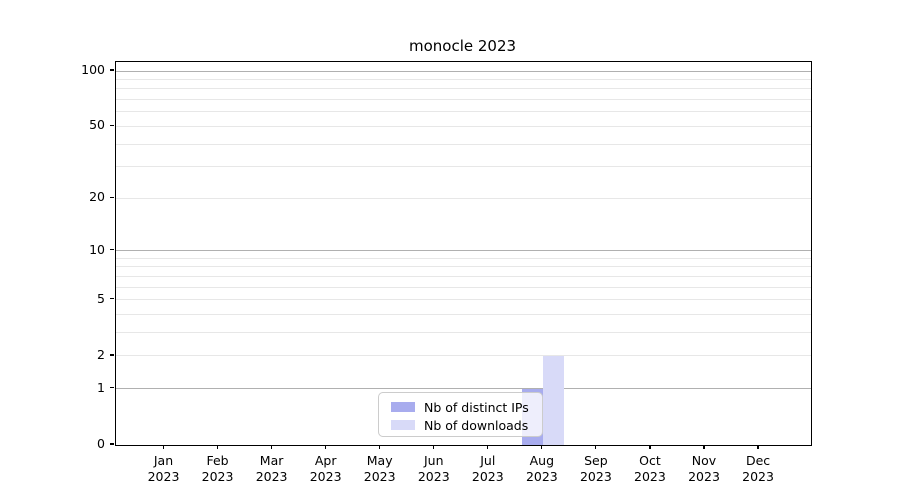 The image size is (900, 500). I want to click on x-tick-label: Oct 2023, so click(650, 469).